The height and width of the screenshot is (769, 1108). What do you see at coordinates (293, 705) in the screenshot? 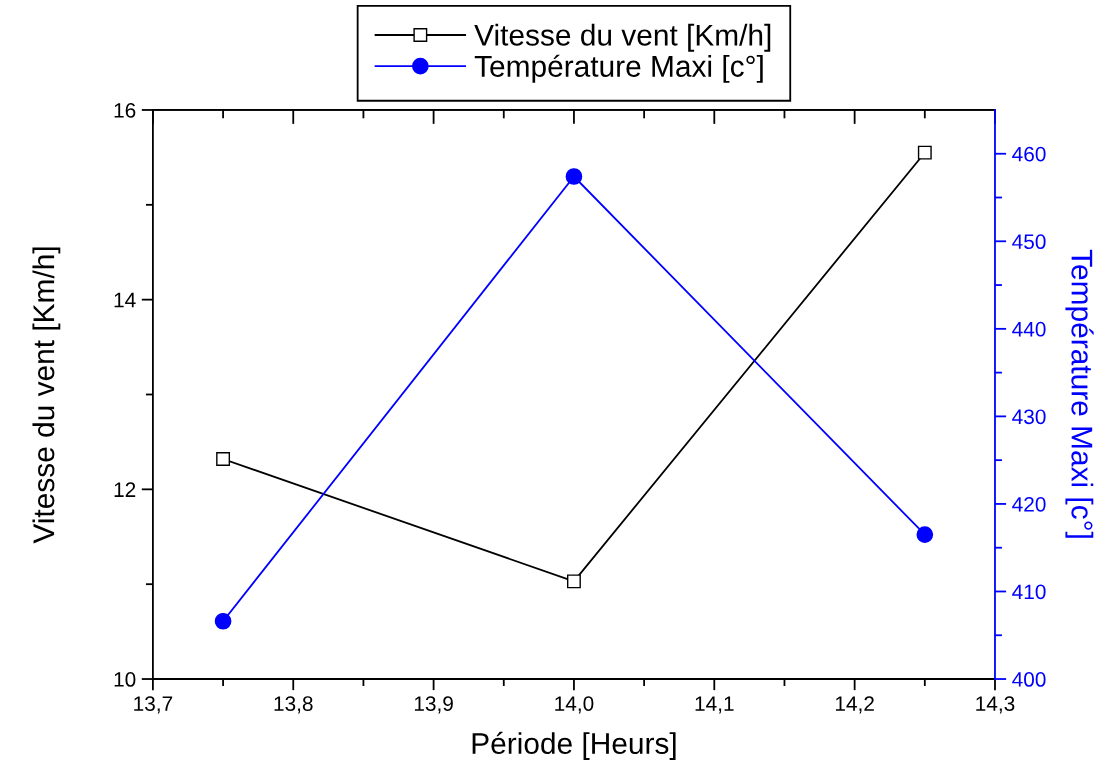
I see `x-tick-label: 13,8` at bounding box center [293, 705].